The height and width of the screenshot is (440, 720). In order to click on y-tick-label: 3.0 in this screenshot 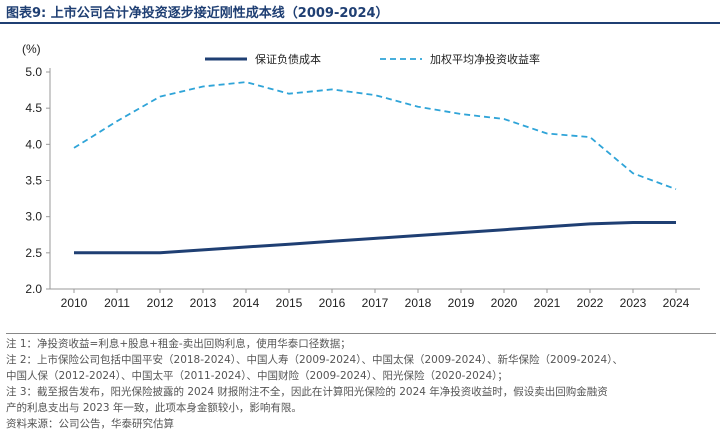, I will do `click(33, 217)`.